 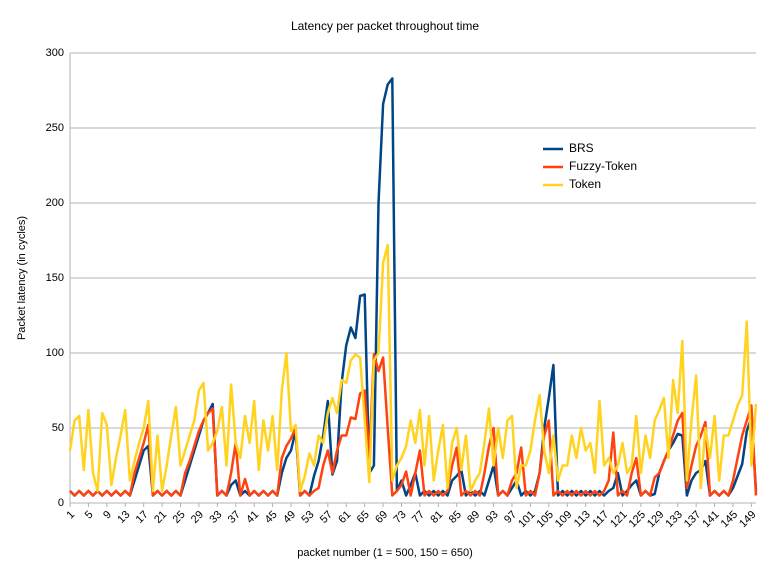 What do you see at coordinates (55, 278) in the screenshot?
I see `y-tick-label: 150` at bounding box center [55, 278].